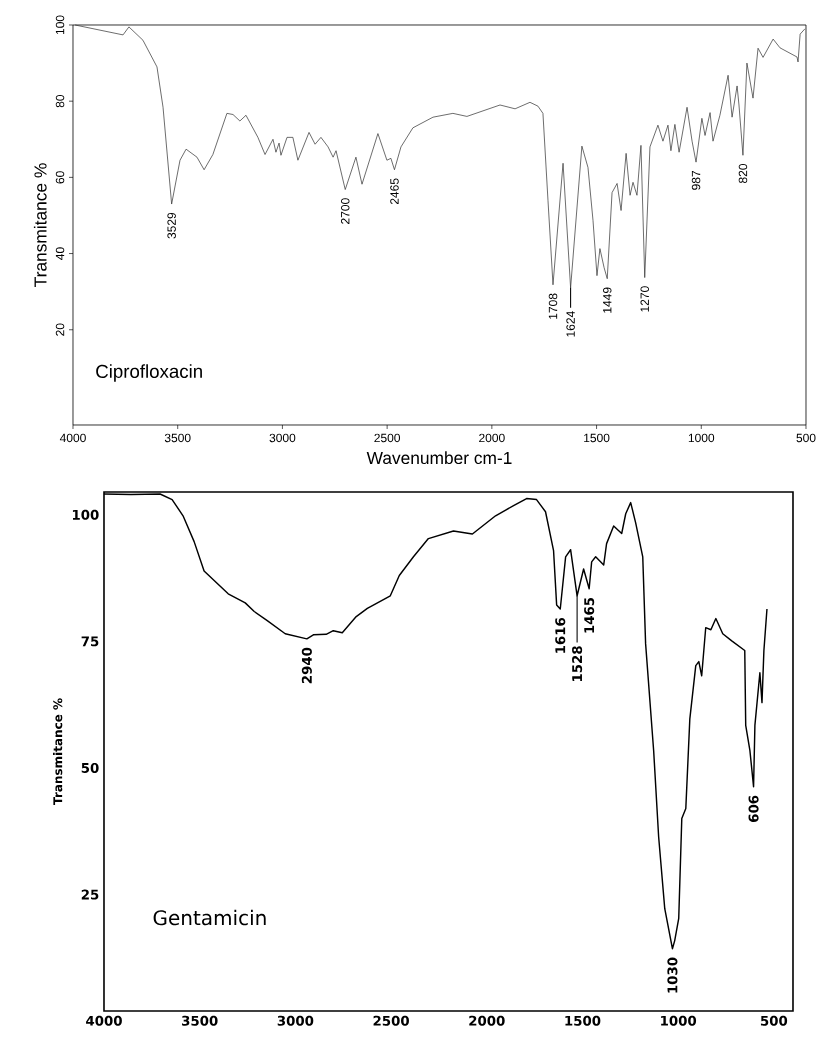  I want to click on annotation: 1465, so click(589, 615).